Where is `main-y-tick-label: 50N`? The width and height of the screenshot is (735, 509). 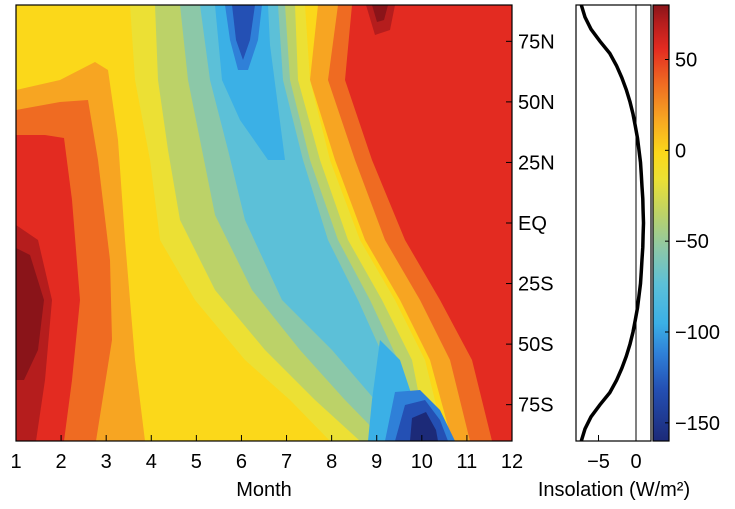
main-y-tick-label: 50N is located at coordinates (536, 103).